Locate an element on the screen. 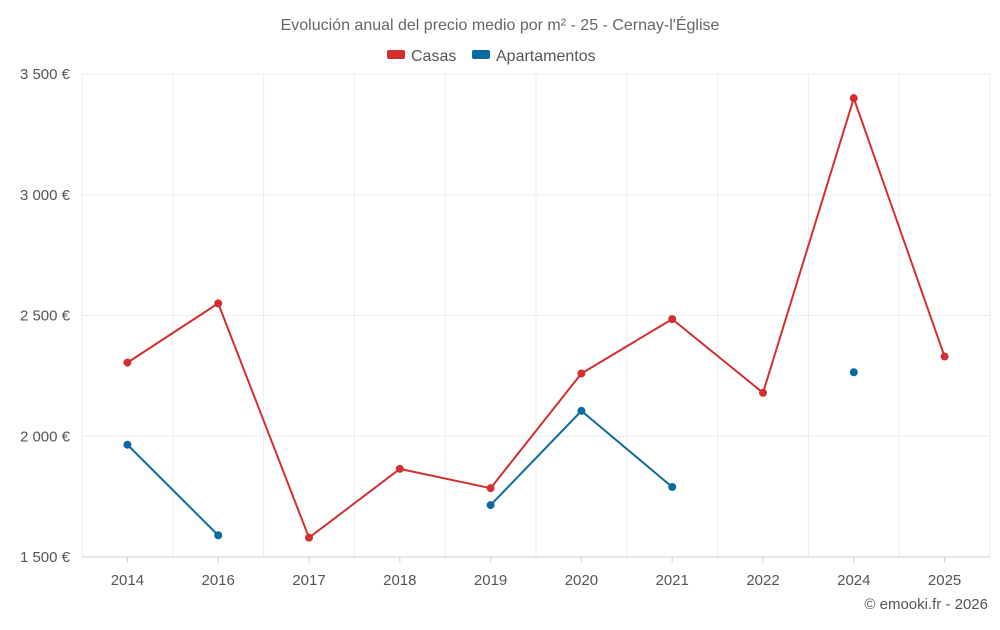  legend-label-apartamentos: Apartamentos is located at coordinates (546, 56).